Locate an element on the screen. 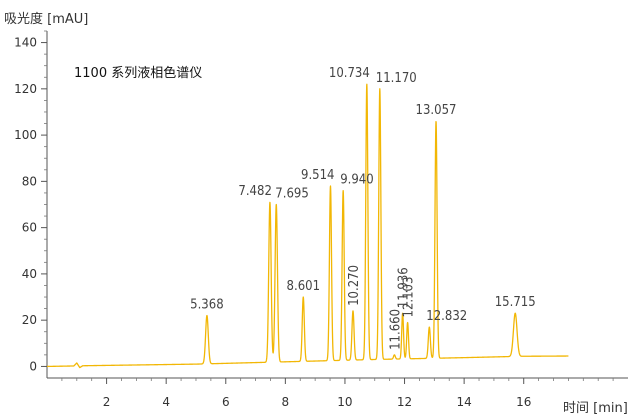  peak-label: 11.936 is located at coordinates (404, 287).